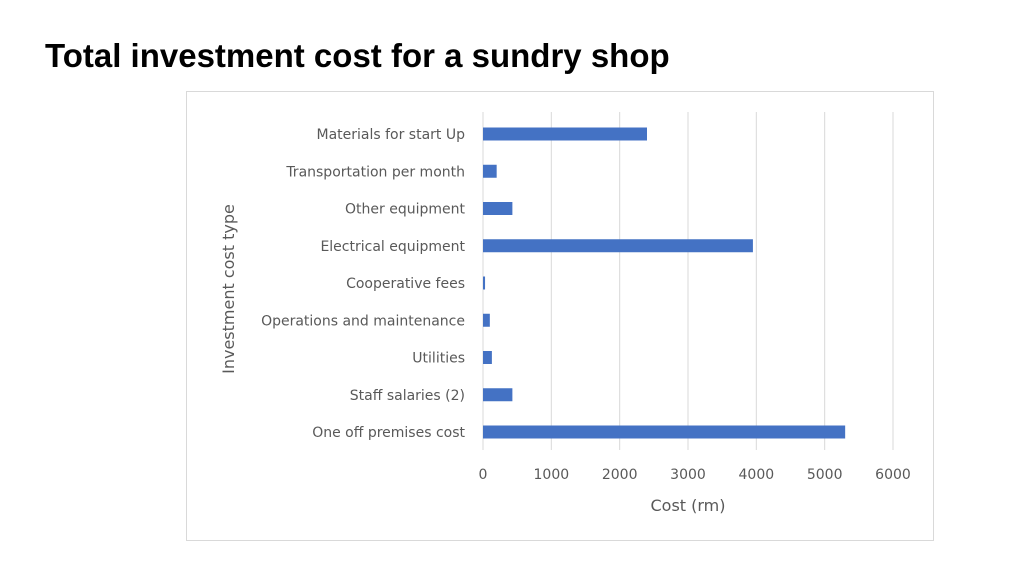 The width and height of the screenshot is (1024, 576). I want to click on category-label: One off premises cost, so click(388, 433).